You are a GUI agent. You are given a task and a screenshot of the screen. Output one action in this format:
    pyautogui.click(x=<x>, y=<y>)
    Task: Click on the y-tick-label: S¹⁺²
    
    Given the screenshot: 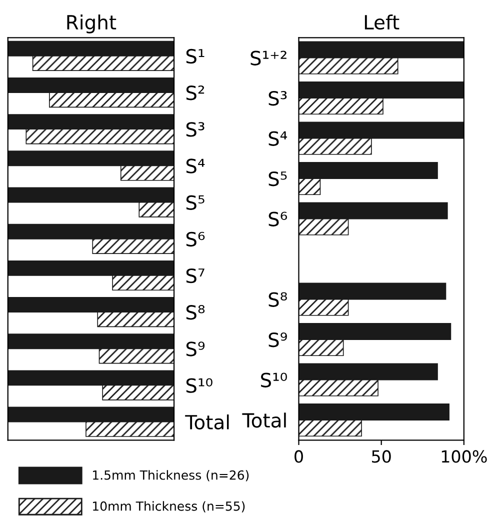 What is the action you would take?
    pyautogui.click(x=268, y=58)
    